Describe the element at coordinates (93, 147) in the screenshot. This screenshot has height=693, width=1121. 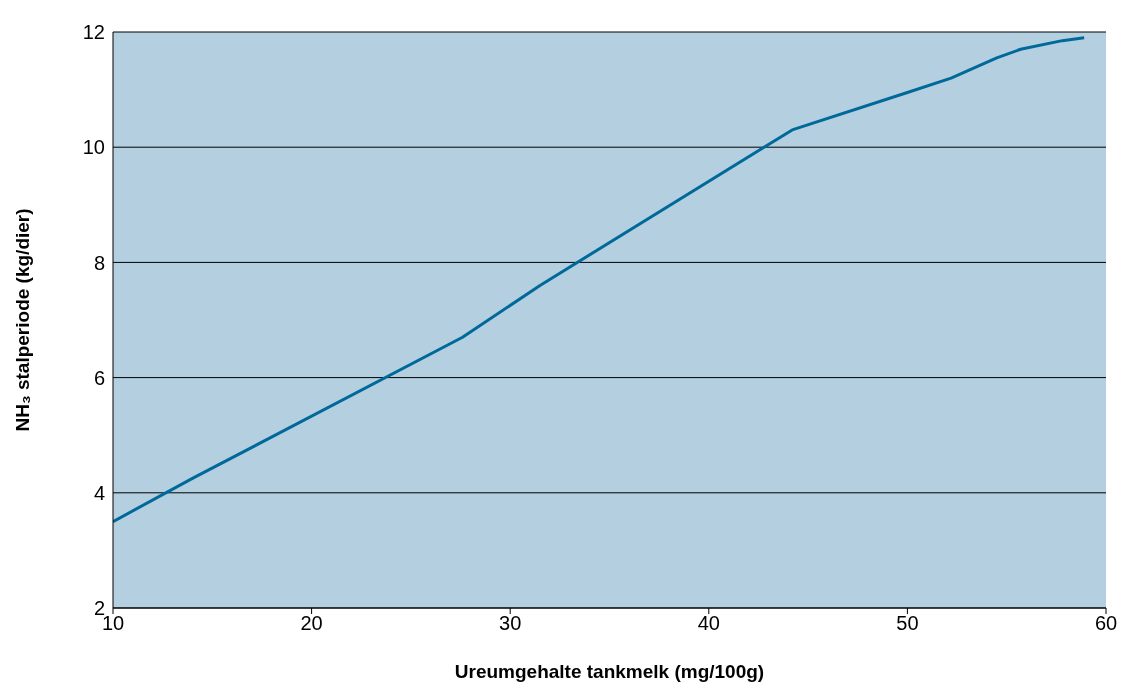
I see `y-tick-label: 10` at that location.